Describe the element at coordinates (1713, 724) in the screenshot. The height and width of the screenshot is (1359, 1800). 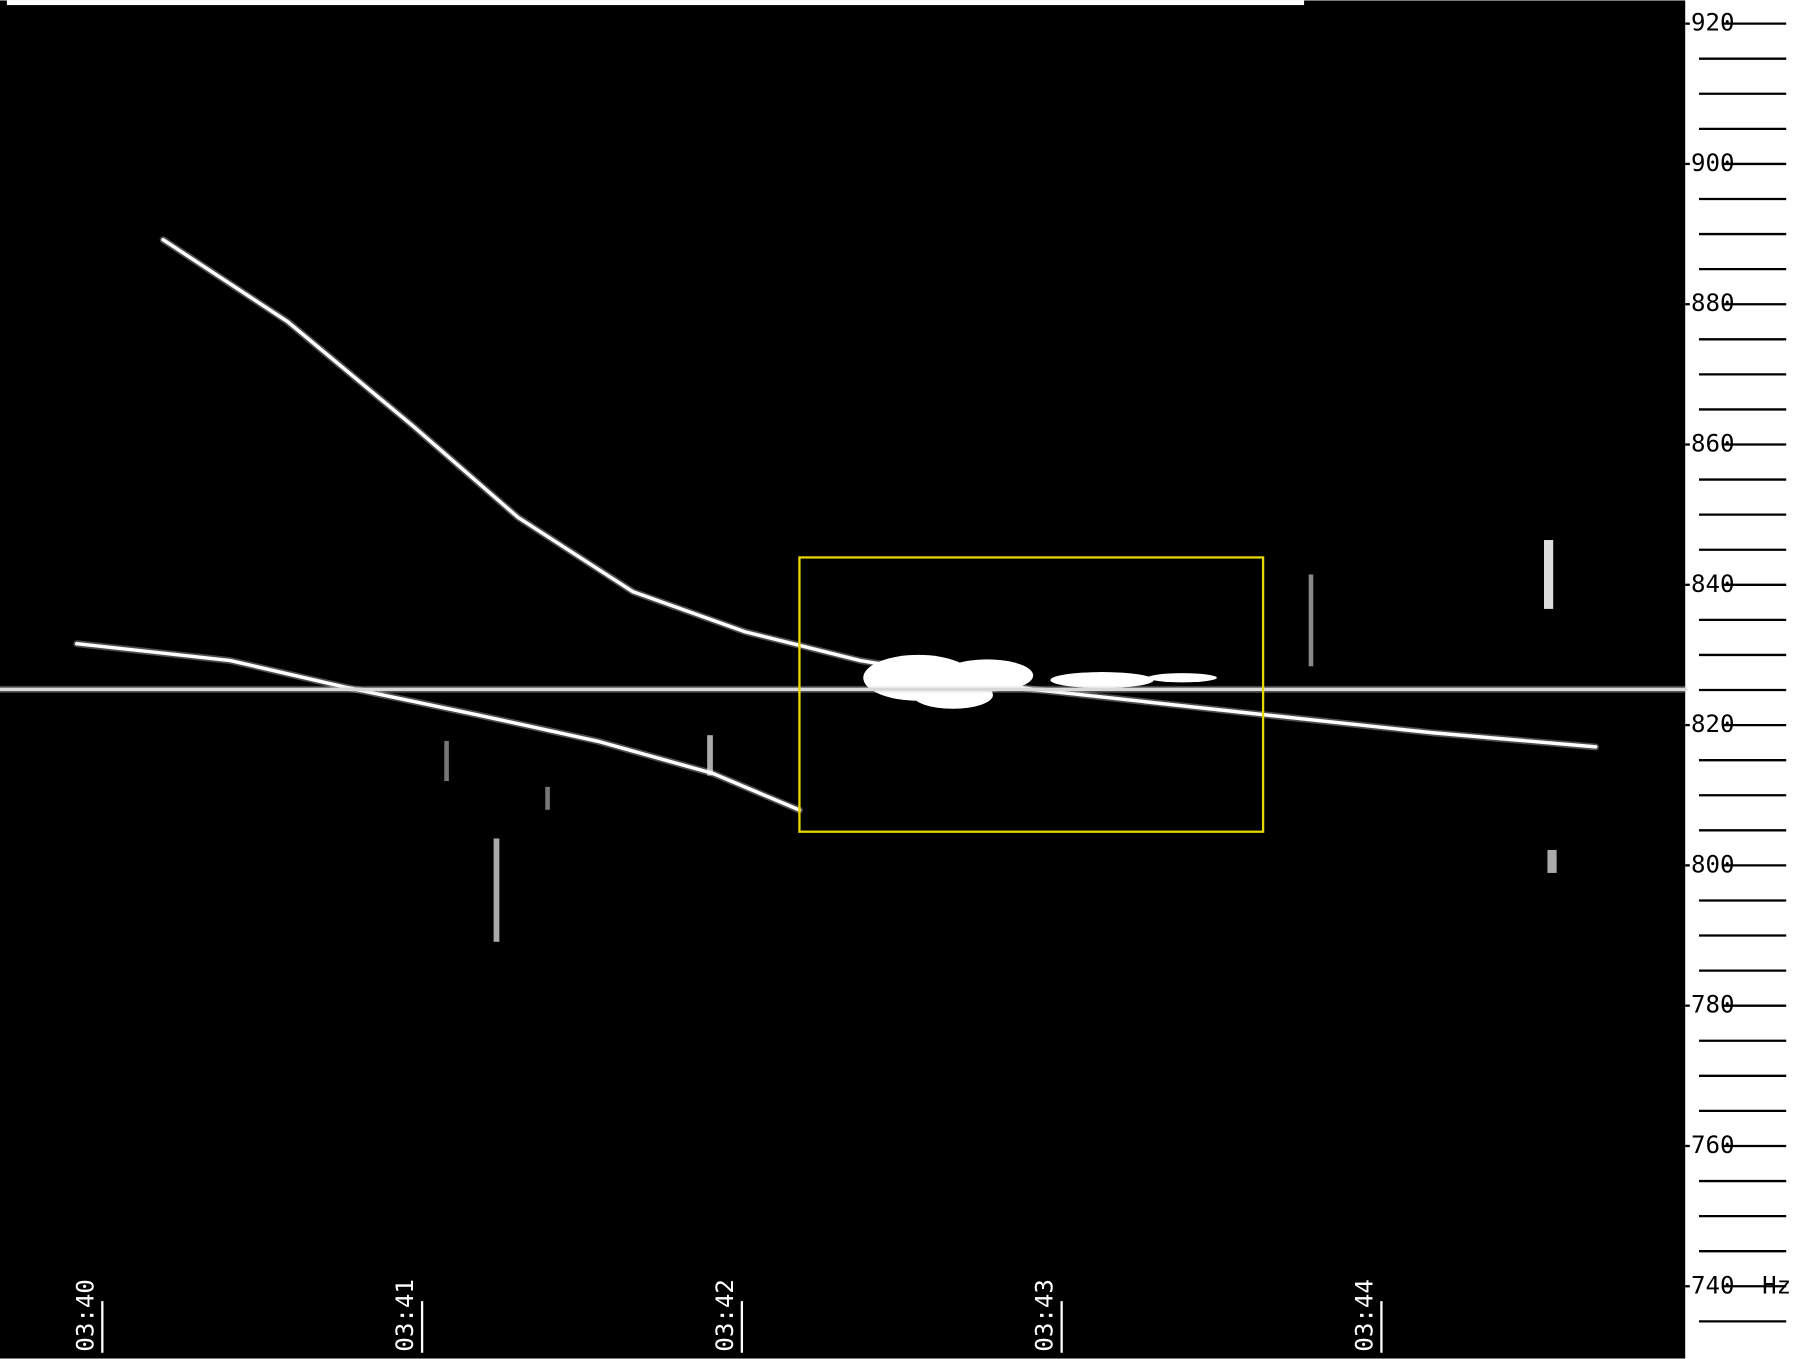
I see `y-tick-label: 820` at that location.